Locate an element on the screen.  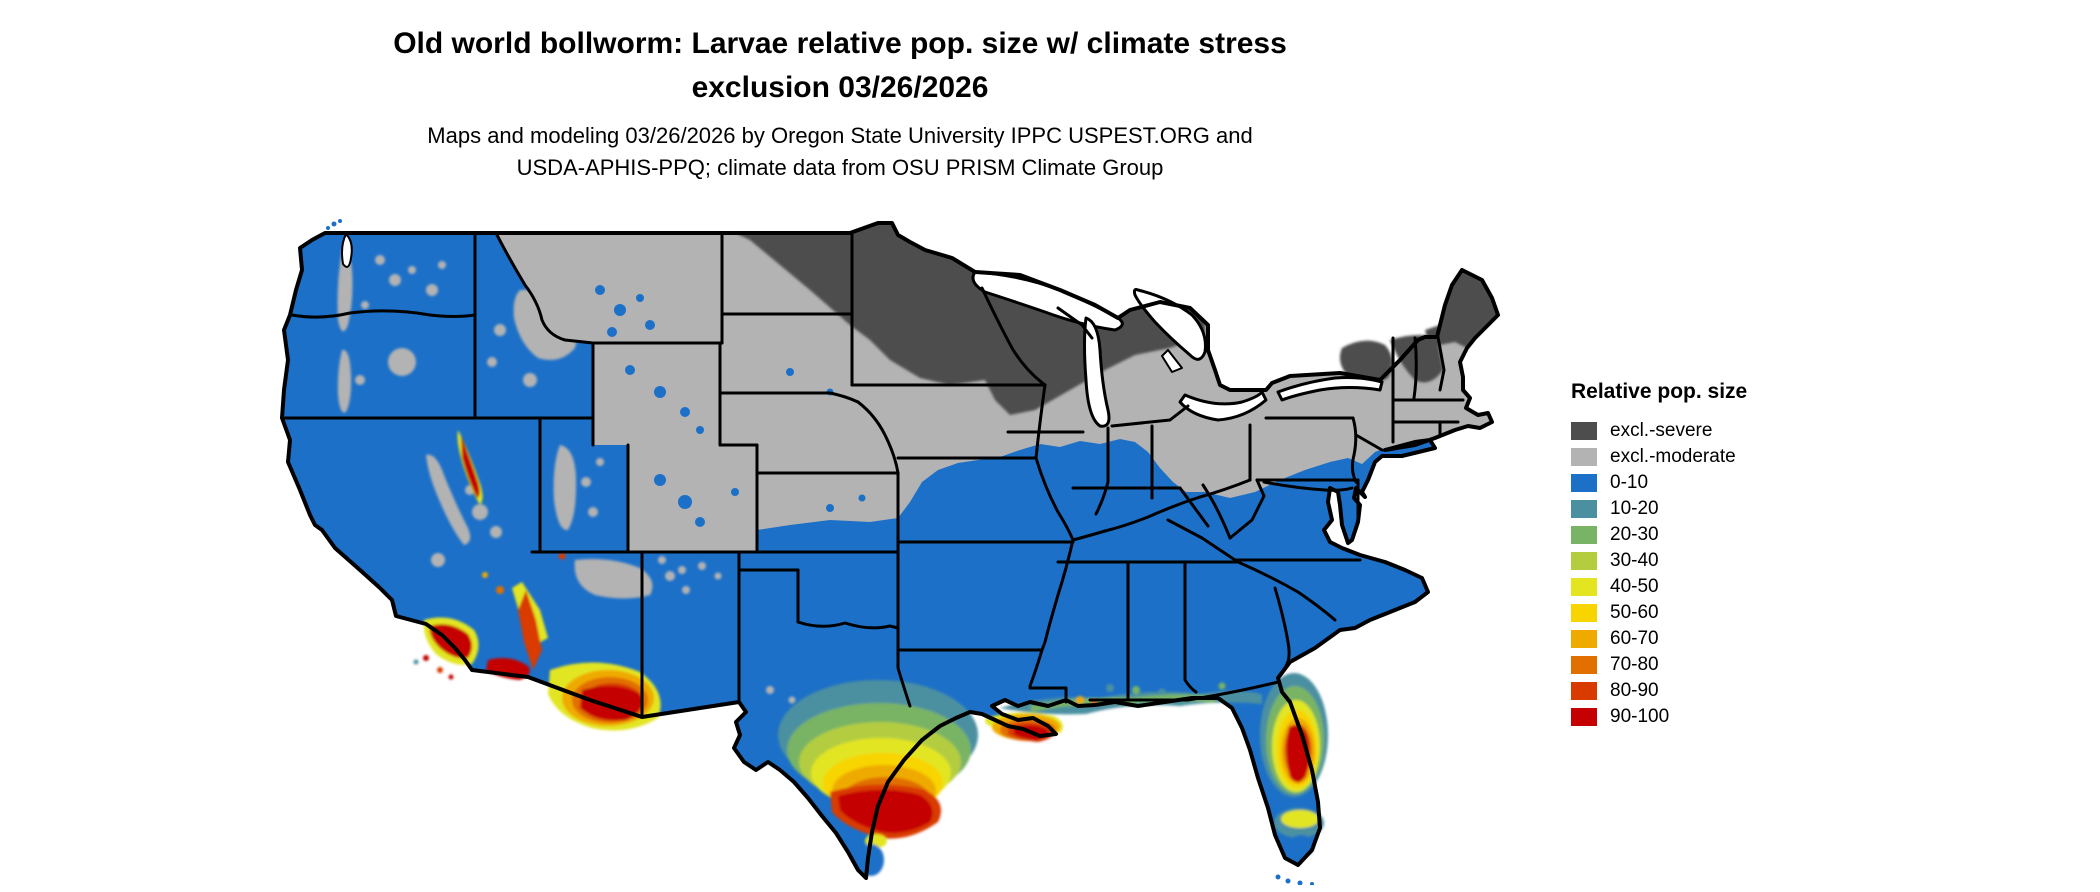
legend-item: excl.-moderate is located at coordinates (1701, 457).